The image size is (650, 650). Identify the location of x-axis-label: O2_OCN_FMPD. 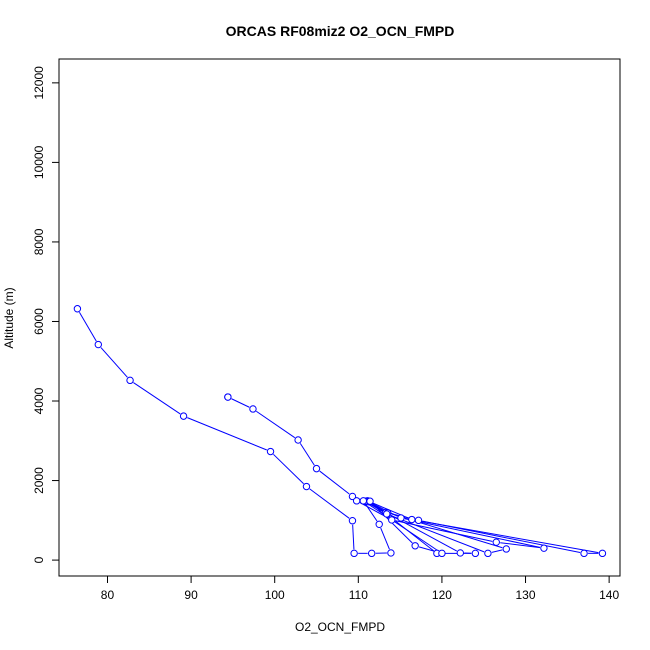
(340, 627).